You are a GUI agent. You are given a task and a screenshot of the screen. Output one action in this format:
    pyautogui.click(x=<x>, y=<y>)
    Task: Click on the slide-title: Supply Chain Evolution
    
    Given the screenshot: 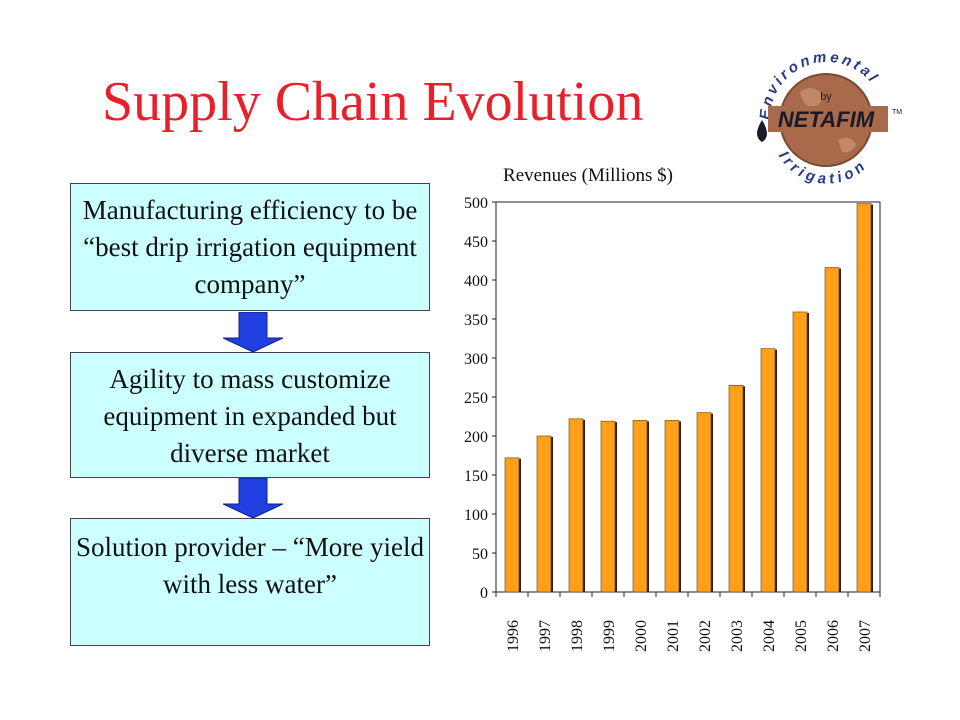 What is the action you would take?
    pyautogui.click(x=373, y=102)
    